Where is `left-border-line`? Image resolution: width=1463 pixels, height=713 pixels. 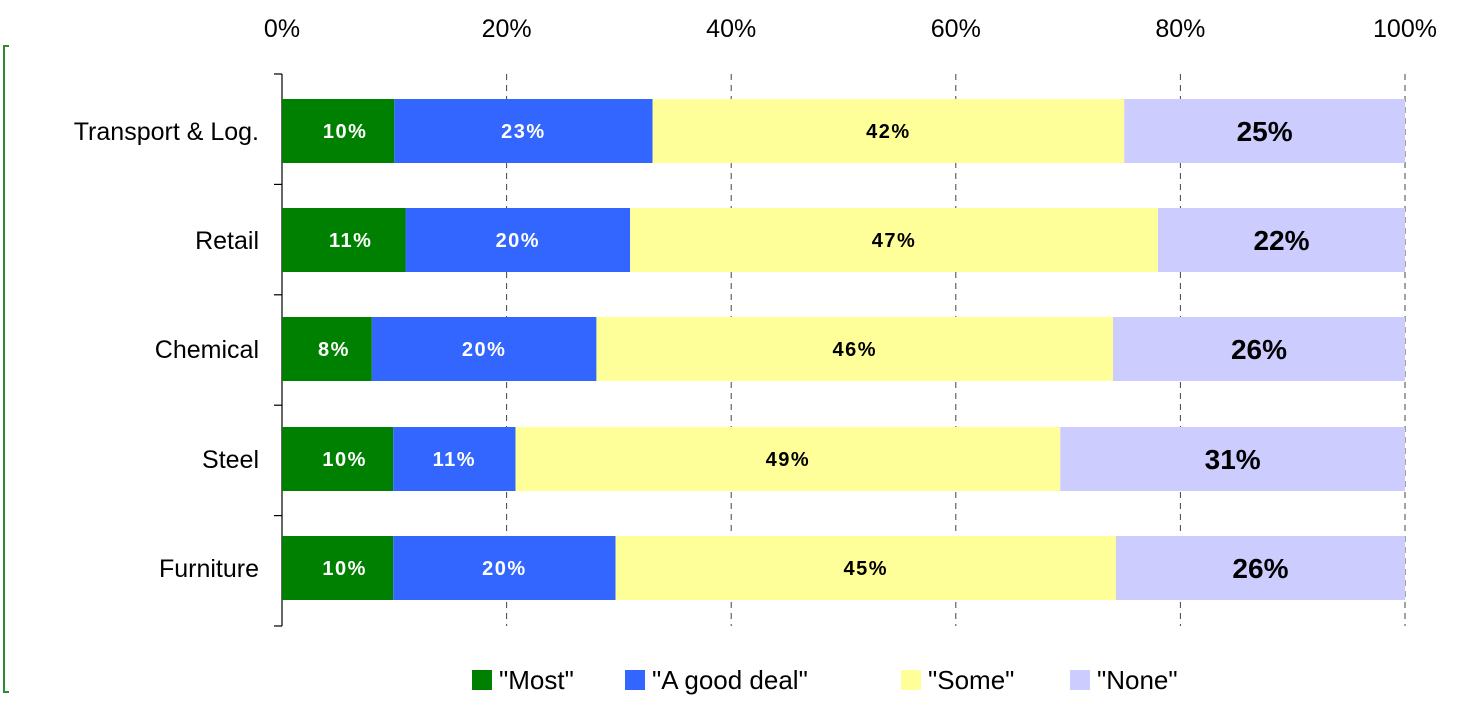
left-border-line is located at coordinates (4, 369).